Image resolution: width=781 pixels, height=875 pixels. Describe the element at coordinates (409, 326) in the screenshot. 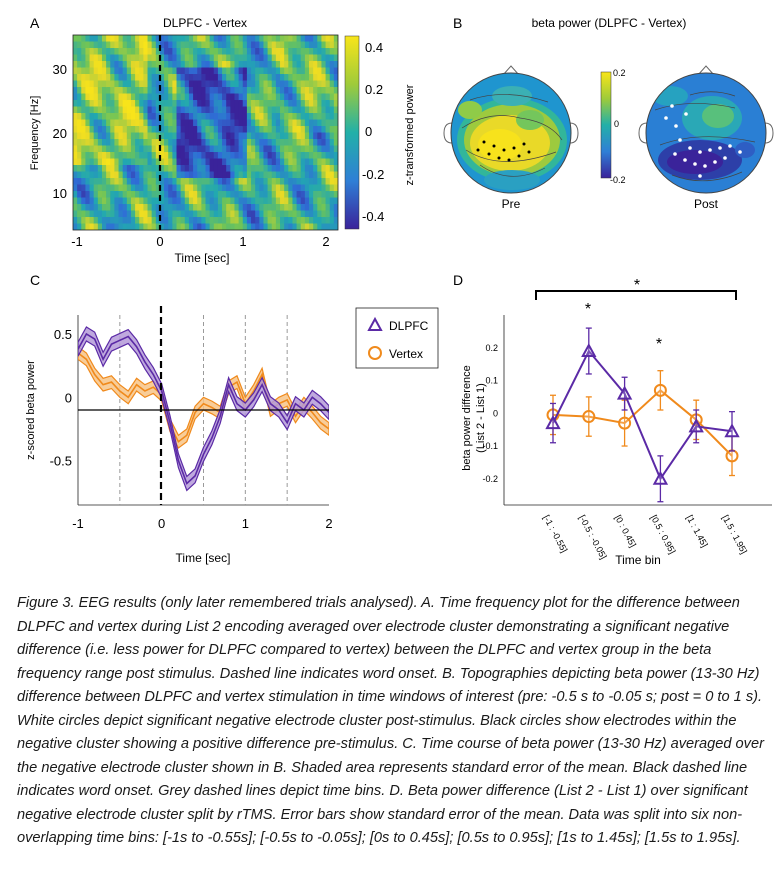

I see `legend-dlpfc-label: DLPFC` at that location.